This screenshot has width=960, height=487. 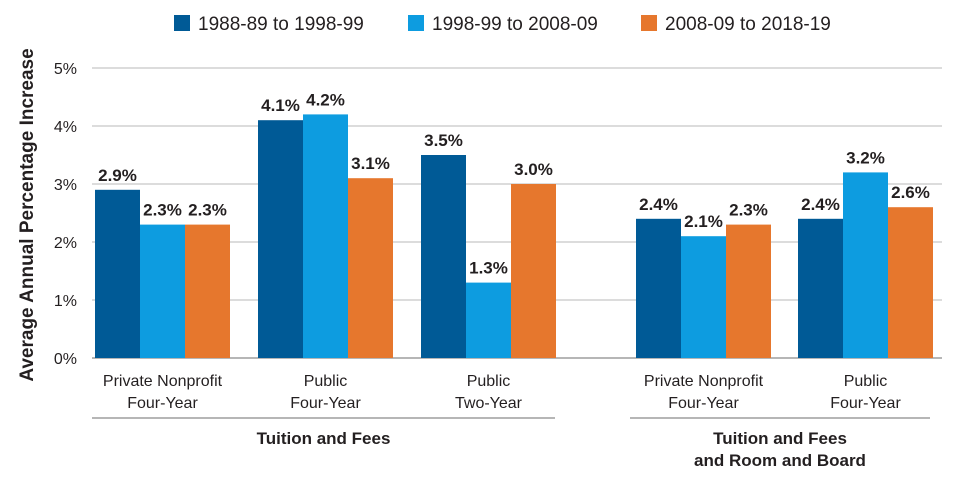 I want to click on legend-label: 2008-09 to 2018-19, so click(x=748, y=24).